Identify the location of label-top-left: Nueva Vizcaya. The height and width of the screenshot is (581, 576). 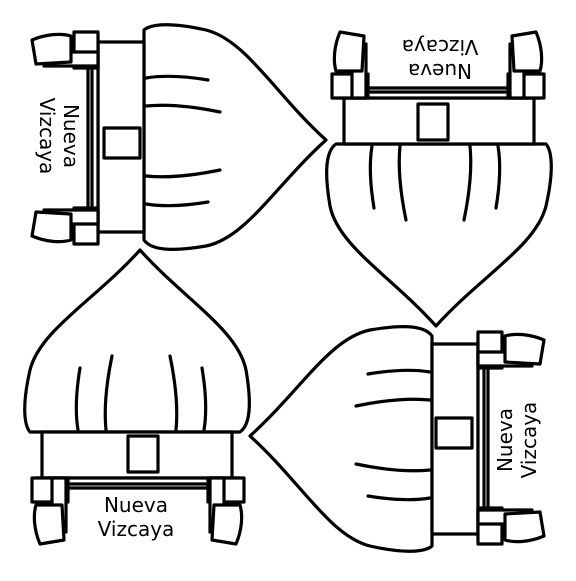
(59, 136).